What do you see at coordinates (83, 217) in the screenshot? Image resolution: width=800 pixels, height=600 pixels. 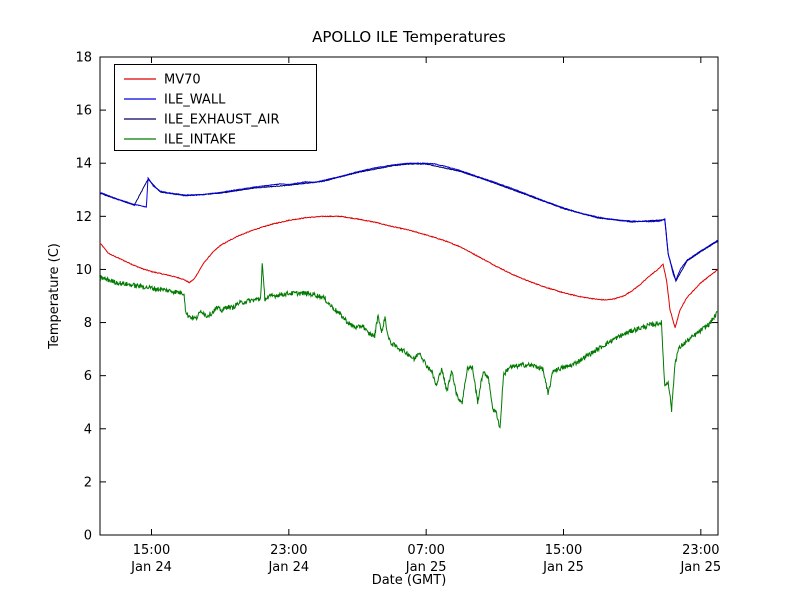 I see `y-tick-label: 12` at bounding box center [83, 217].